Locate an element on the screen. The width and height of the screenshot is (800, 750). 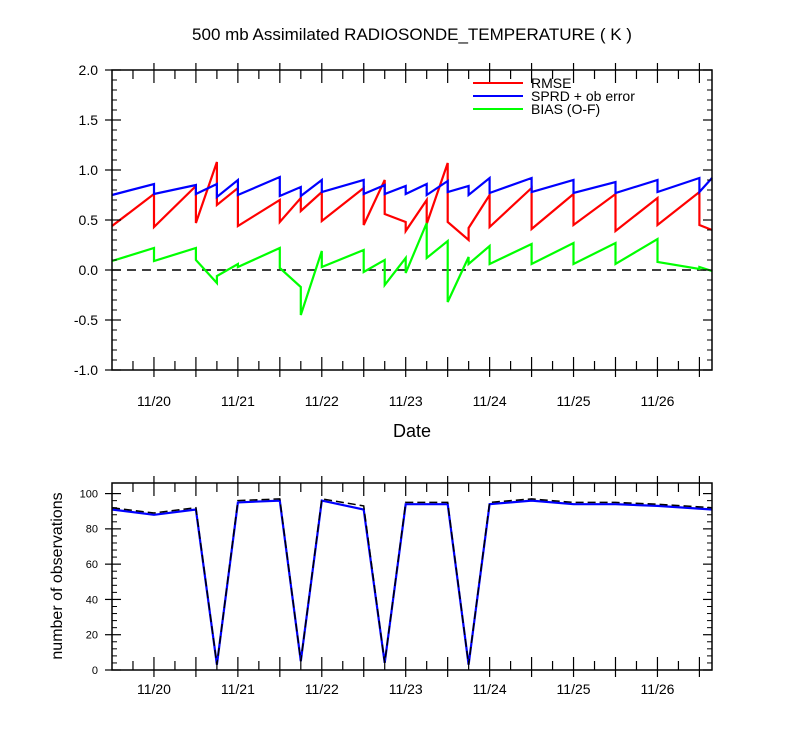
top-xtick-label: 11/25 is located at coordinates (574, 401).